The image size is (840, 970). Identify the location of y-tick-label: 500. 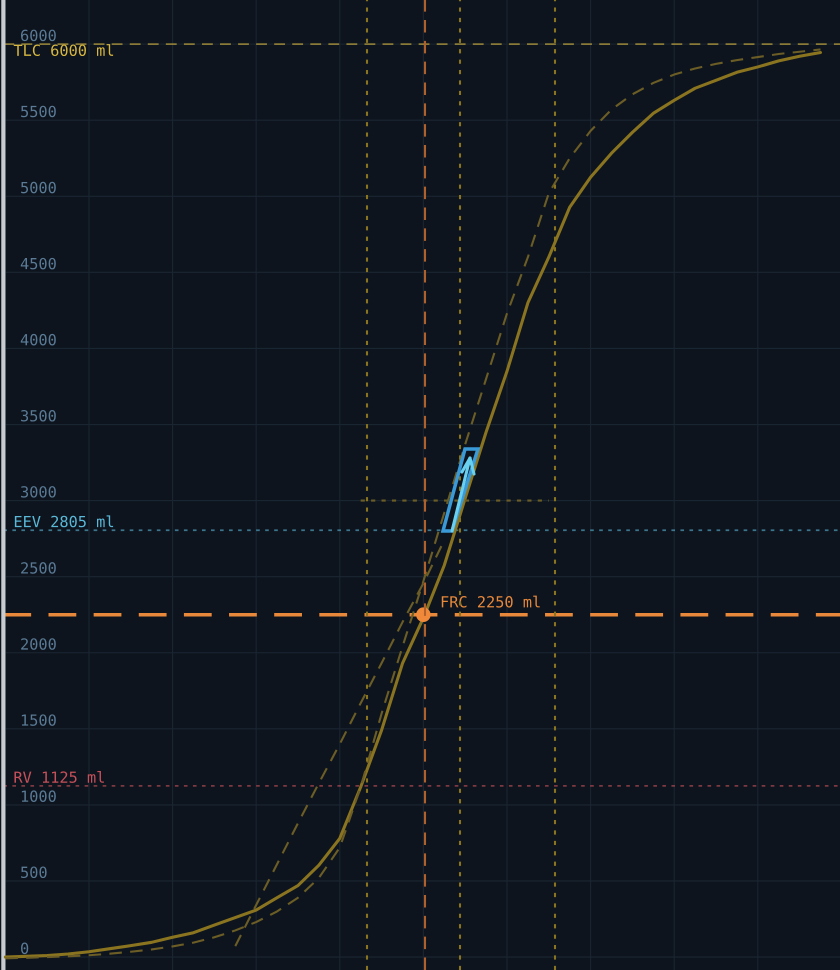
(34, 872).